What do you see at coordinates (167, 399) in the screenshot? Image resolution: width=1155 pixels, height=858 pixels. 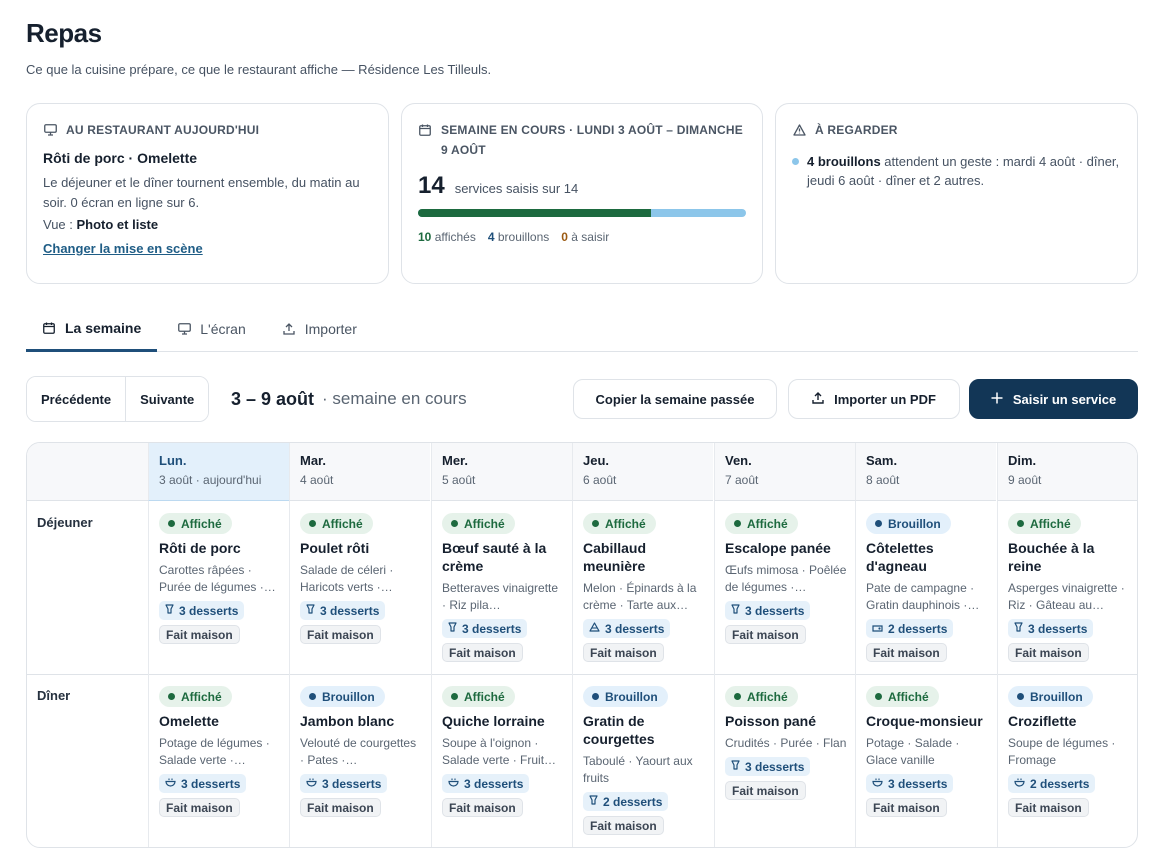 I see `next-week-button: Suivante` at bounding box center [167, 399].